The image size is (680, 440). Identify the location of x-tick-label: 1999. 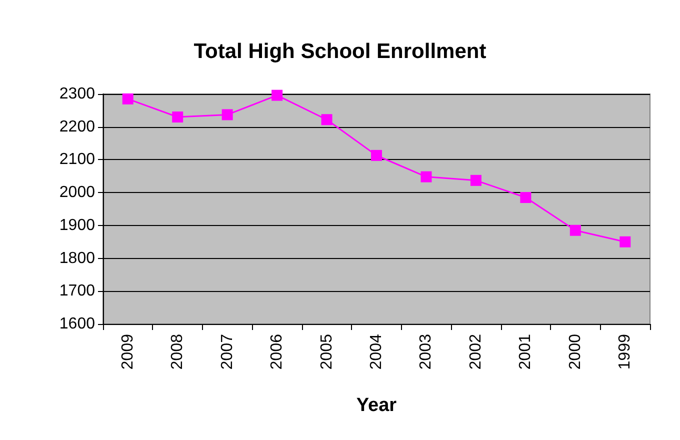
(625, 352).